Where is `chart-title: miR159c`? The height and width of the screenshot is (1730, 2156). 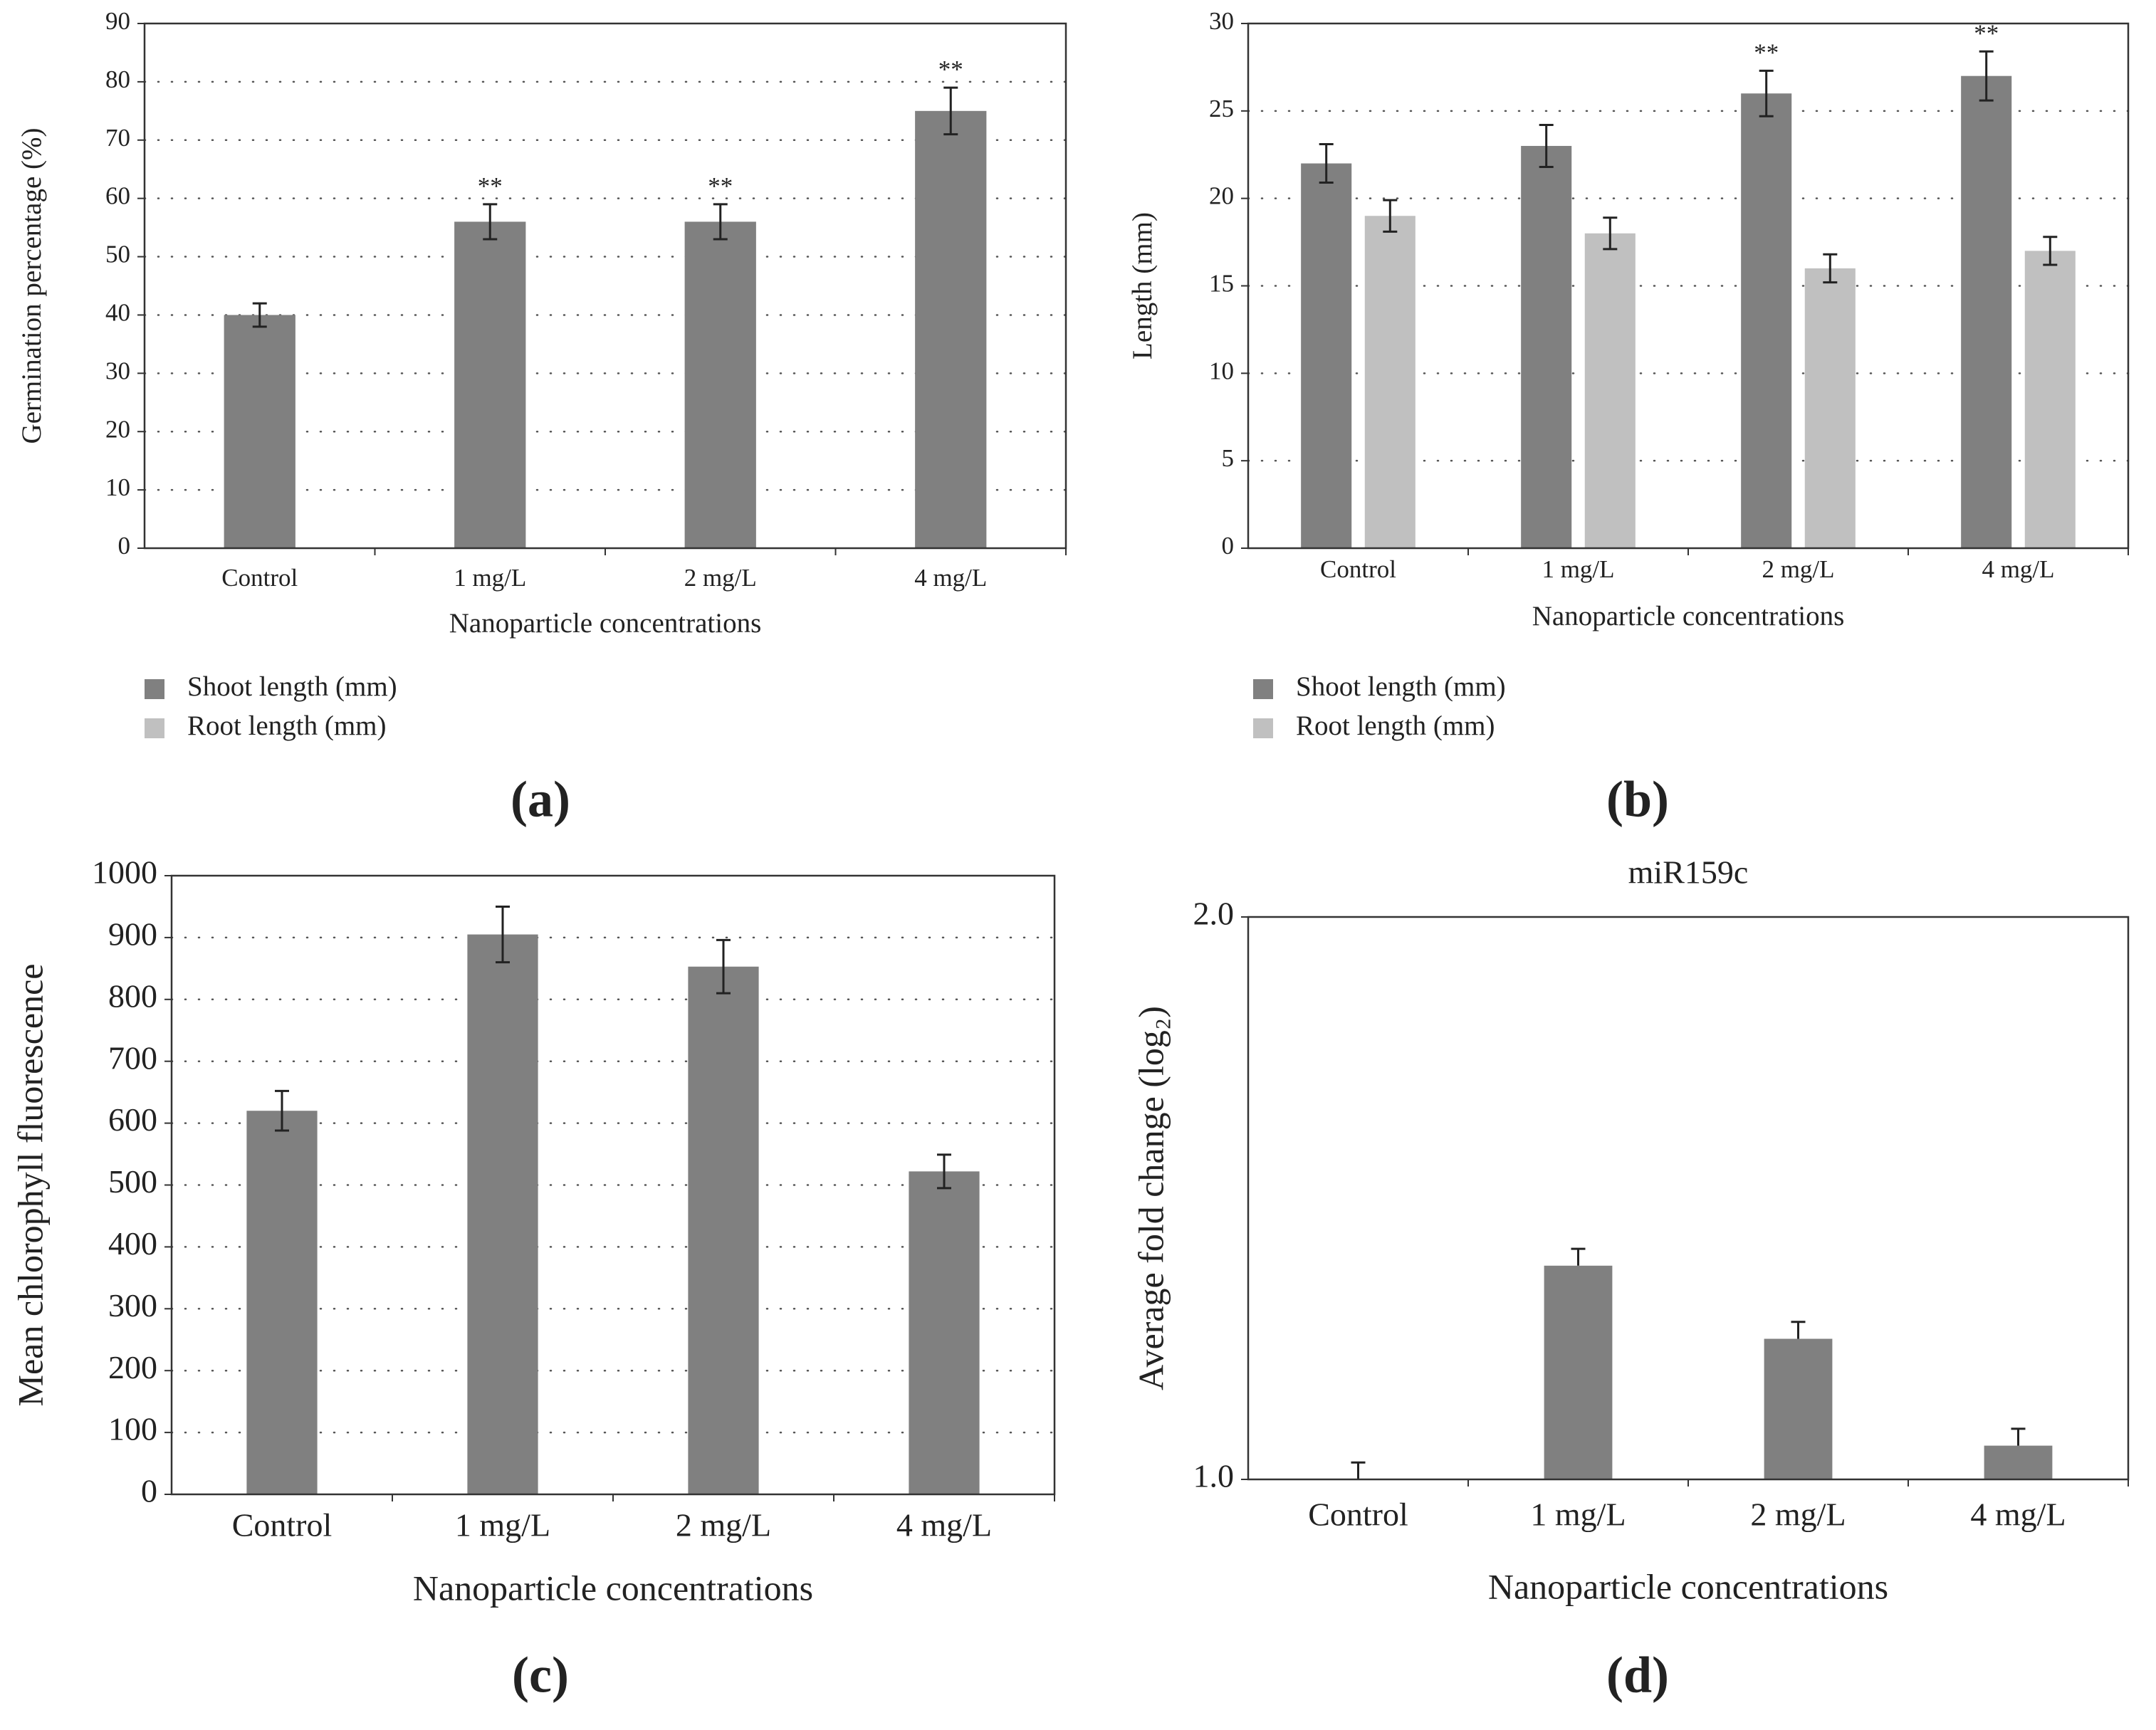 chart-title: miR159c is located at coordinates (1688, 872).